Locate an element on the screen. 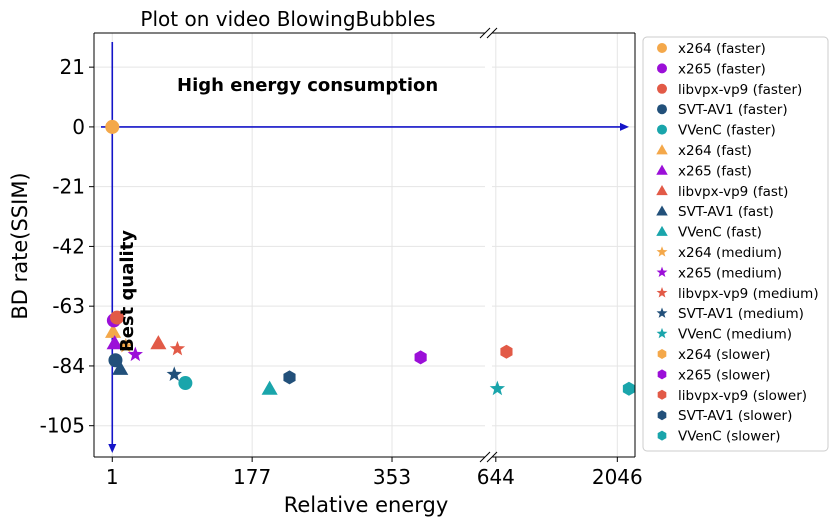 This screenshot has width=838, height=525. annotation-best-quality: Best quality is located at coordinates (127, 291).